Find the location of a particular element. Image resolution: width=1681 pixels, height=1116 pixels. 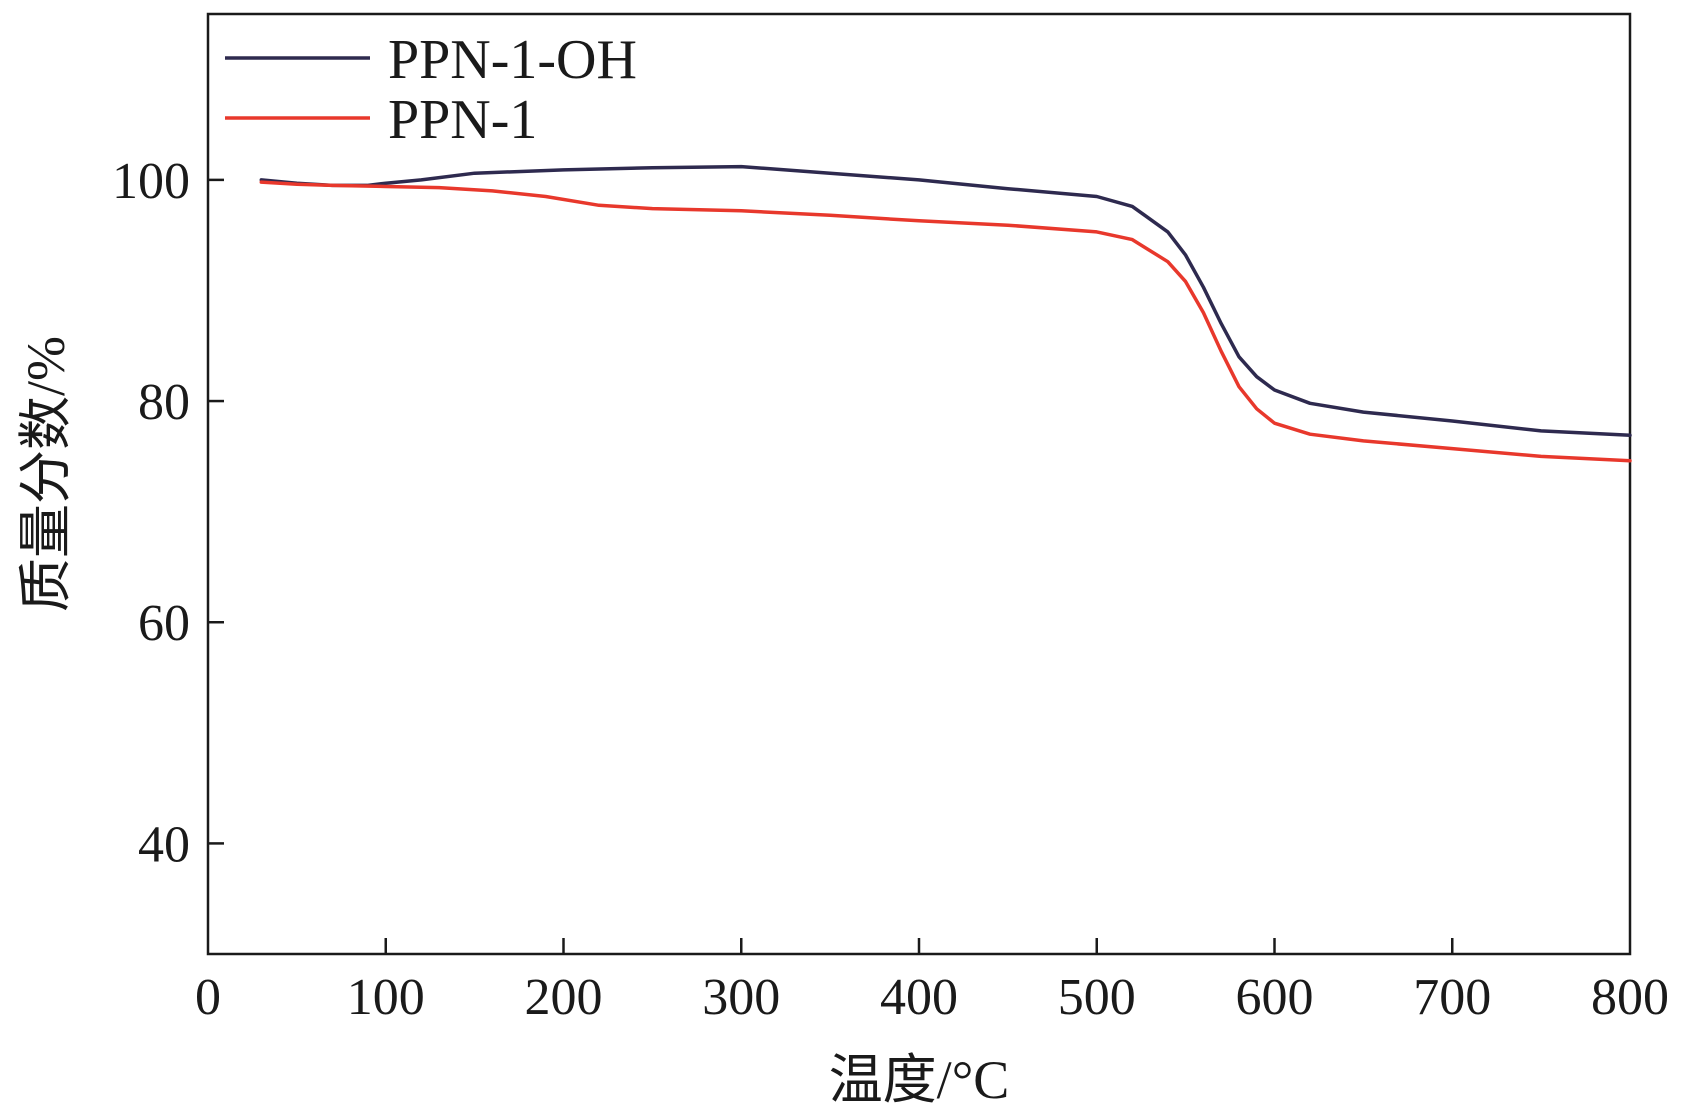

x-tick-label: 700 is located at coordinates (1452, 997).